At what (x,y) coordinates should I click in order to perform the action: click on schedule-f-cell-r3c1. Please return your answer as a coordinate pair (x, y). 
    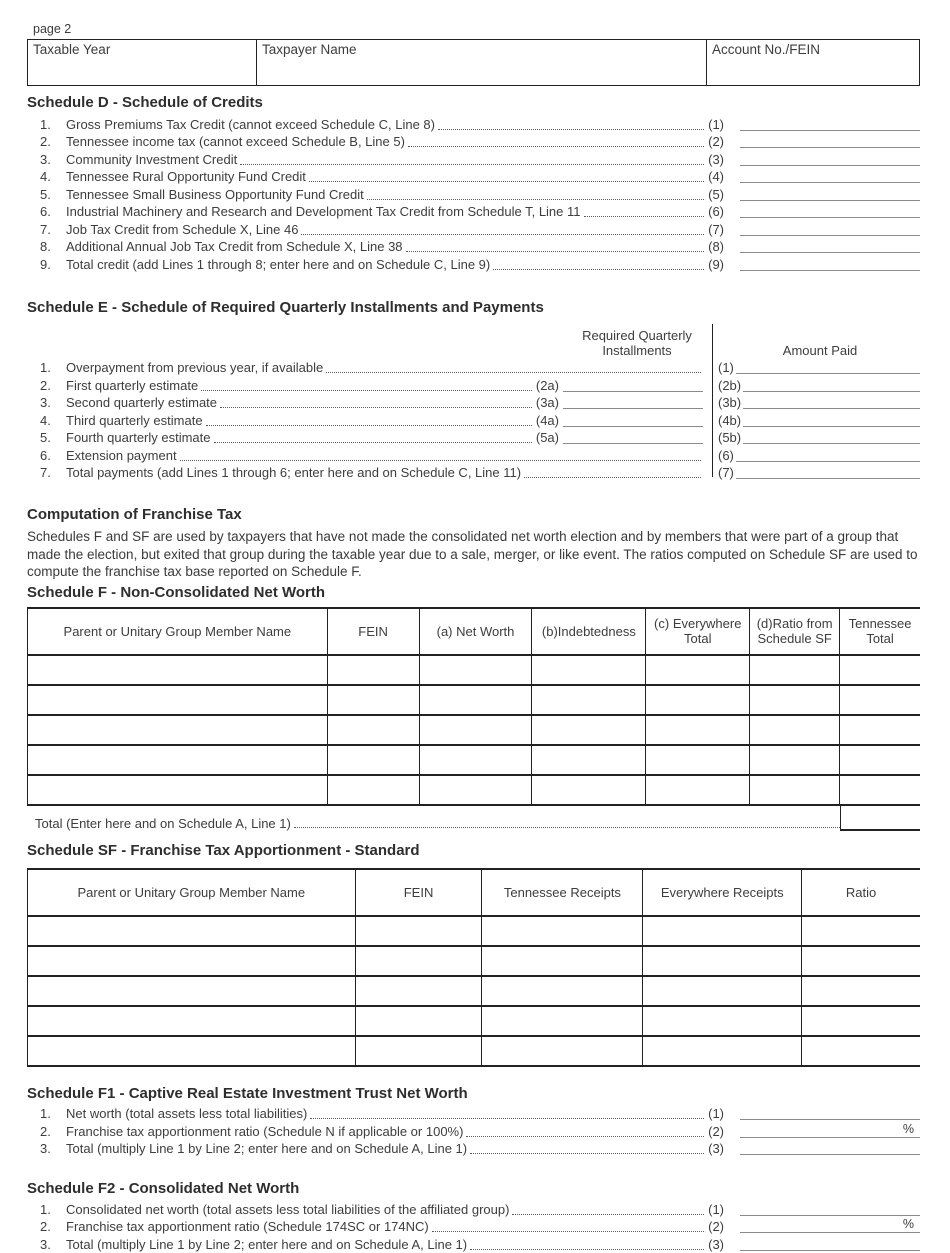
    Looking at the image, I should click on (178, 729).